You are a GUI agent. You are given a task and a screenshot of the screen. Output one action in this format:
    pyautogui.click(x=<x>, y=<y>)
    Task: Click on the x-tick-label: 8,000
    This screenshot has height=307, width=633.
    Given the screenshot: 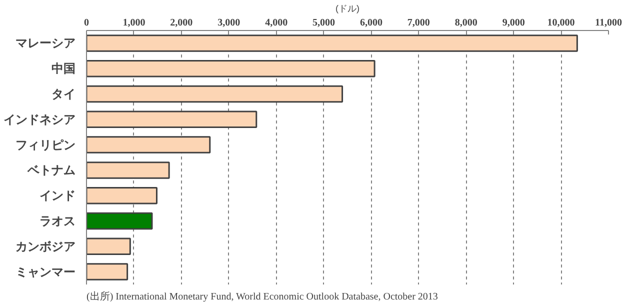 What is the action you would take?
    pyautogui.click(x=466, y=23)
    